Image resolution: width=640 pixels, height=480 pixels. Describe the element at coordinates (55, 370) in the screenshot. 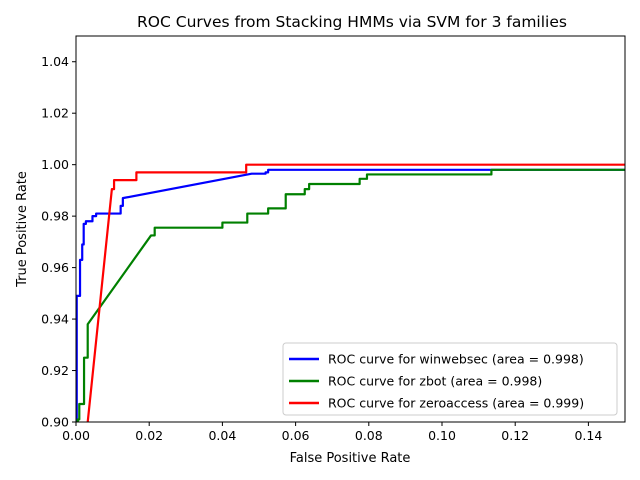

I see `y-tick-label: 0.92` at that location.